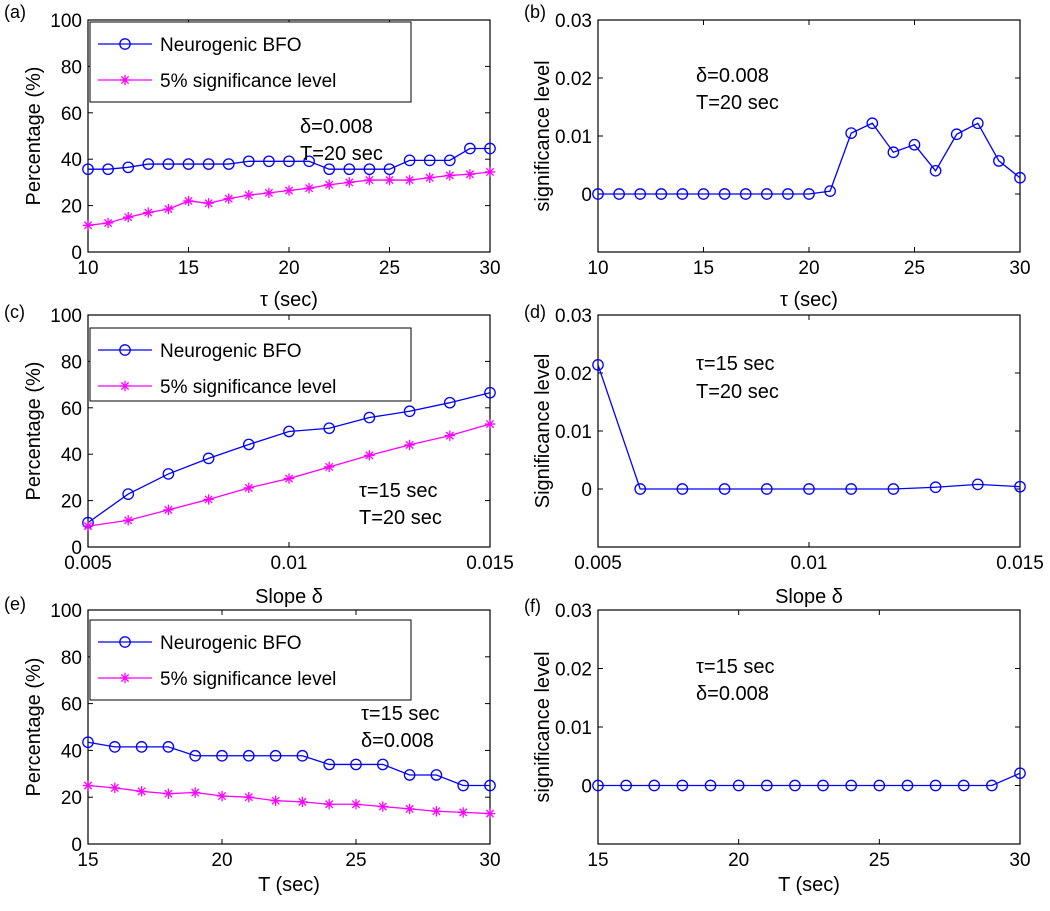 Image resolution: width=1050 pixels, height=911 pixels. I want to click on y-tick-label: 60, so click(71, 409).